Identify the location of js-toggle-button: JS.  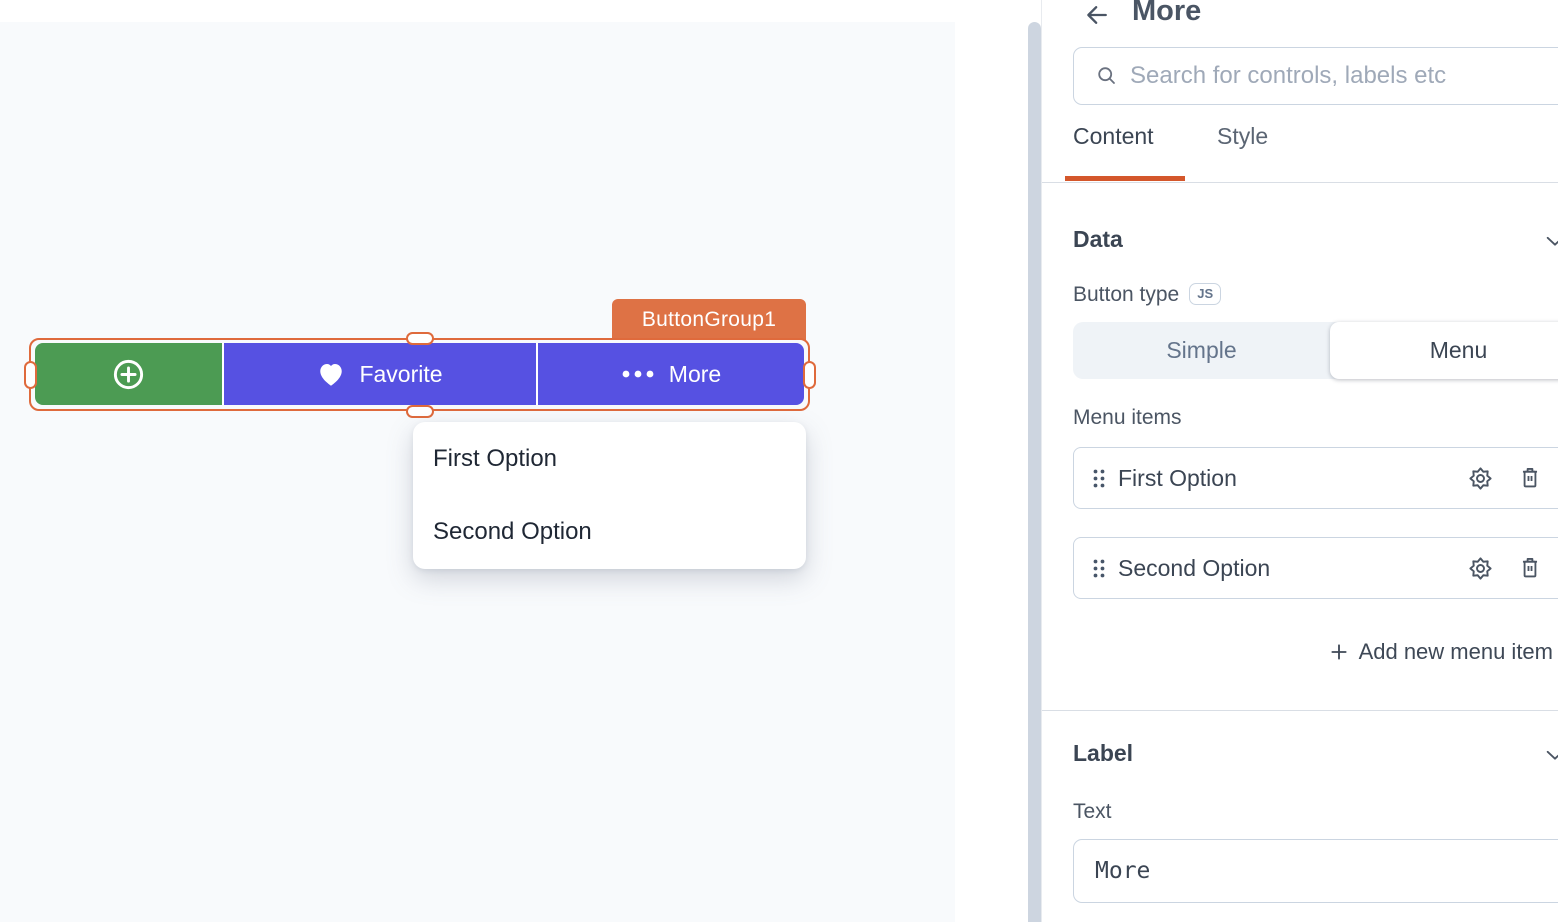
(1205, 294).